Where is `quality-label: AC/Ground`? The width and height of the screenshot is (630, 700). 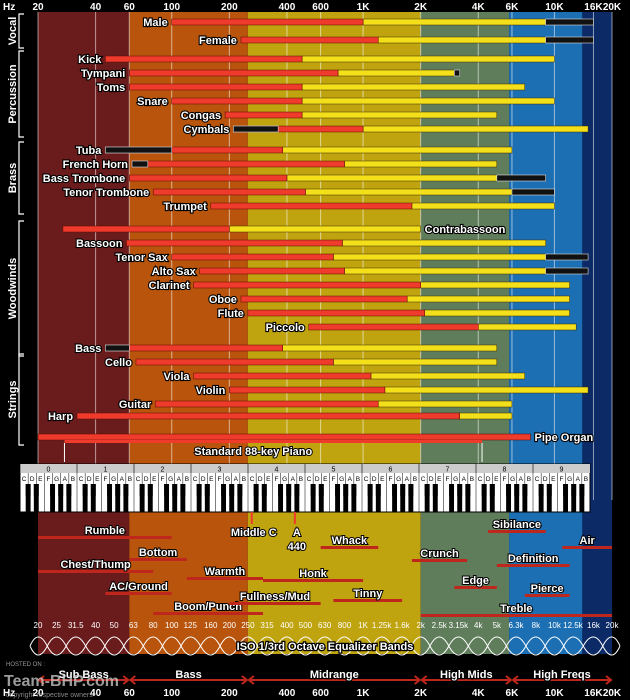 quality-label: AC/Ground is located at coordinates (138, 587).